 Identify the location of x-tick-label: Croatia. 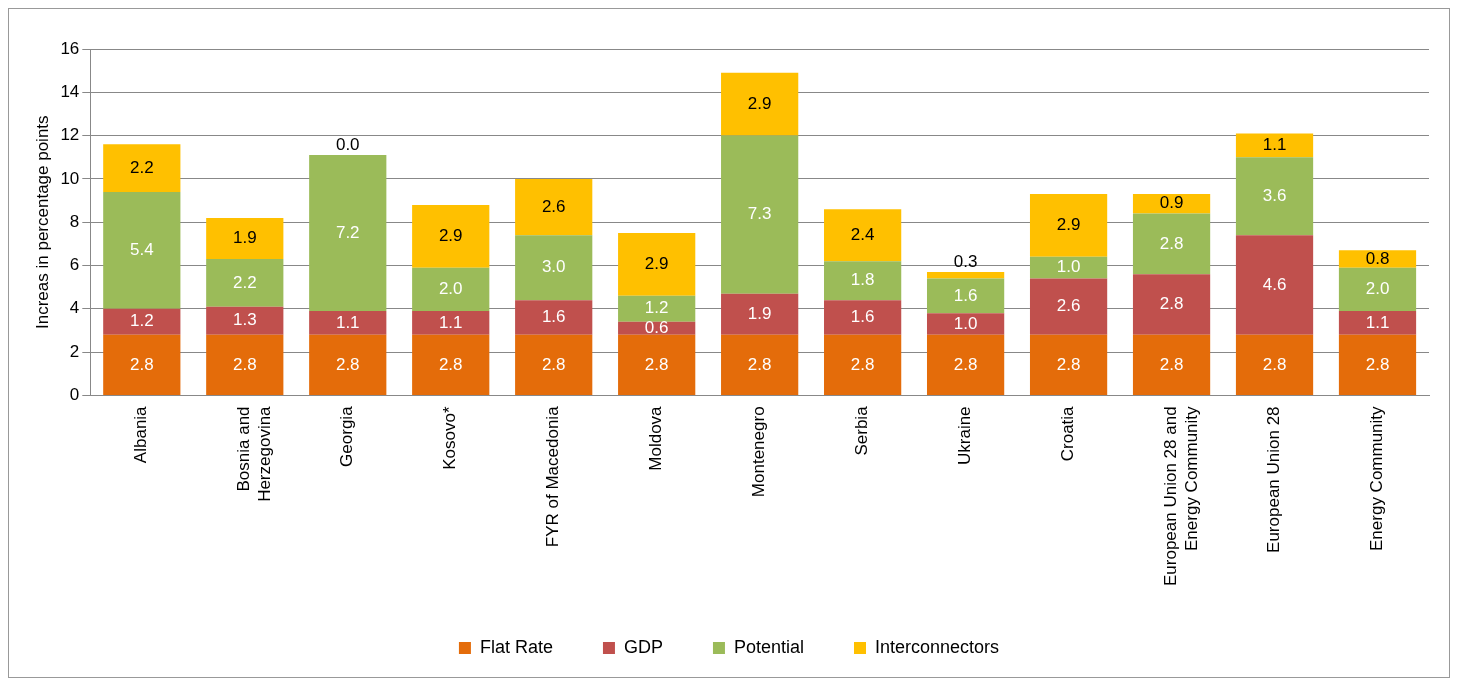
(1068, 433).